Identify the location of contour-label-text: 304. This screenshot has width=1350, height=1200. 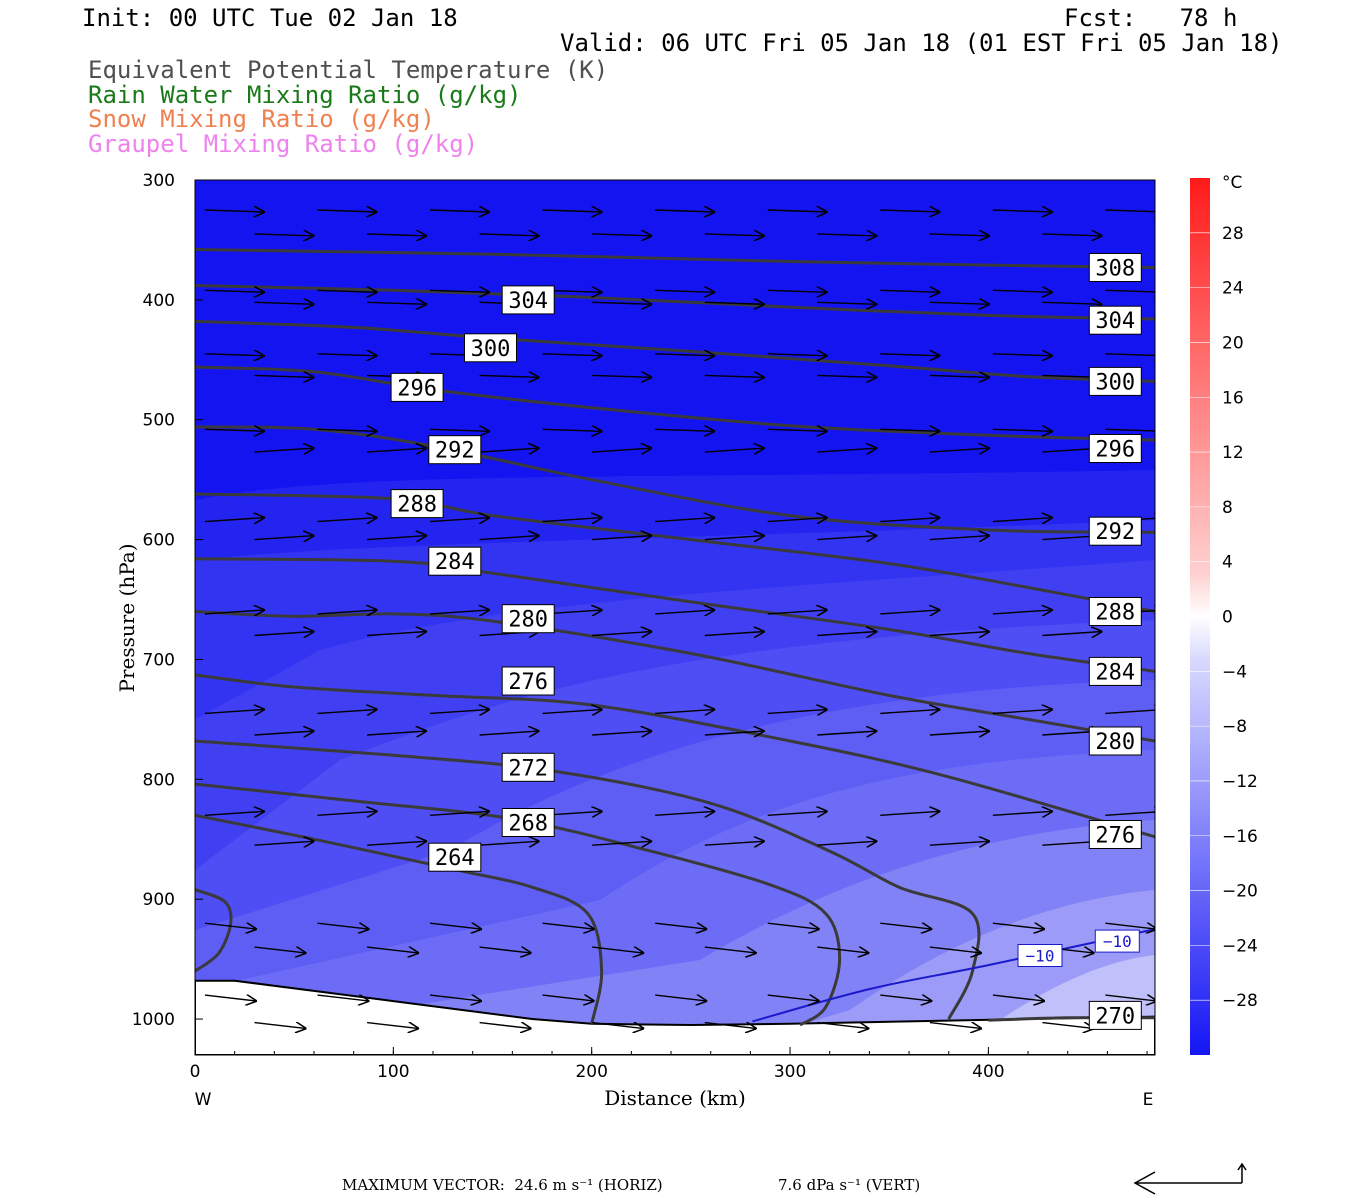
(1115, 321).